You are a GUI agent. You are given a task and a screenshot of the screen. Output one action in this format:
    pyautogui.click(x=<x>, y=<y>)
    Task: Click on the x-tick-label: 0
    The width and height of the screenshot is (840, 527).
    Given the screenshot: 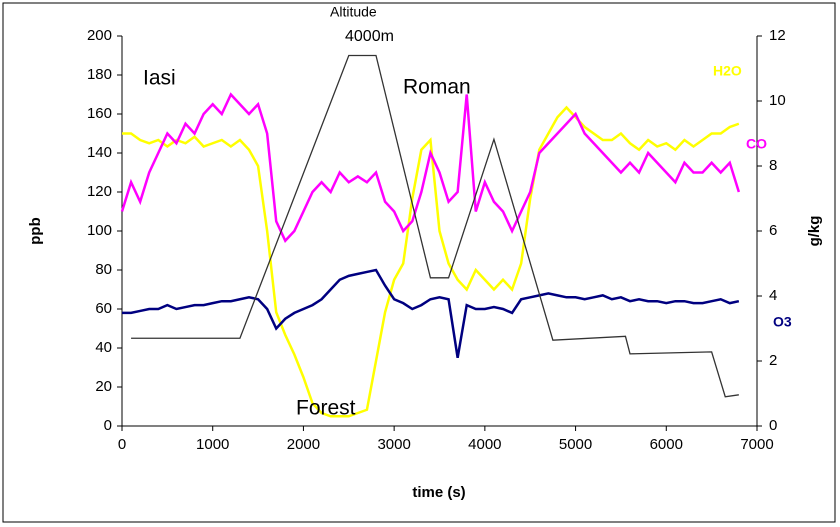 What is the action you would take?
    pyautogui.click(x=122, y=444)
    